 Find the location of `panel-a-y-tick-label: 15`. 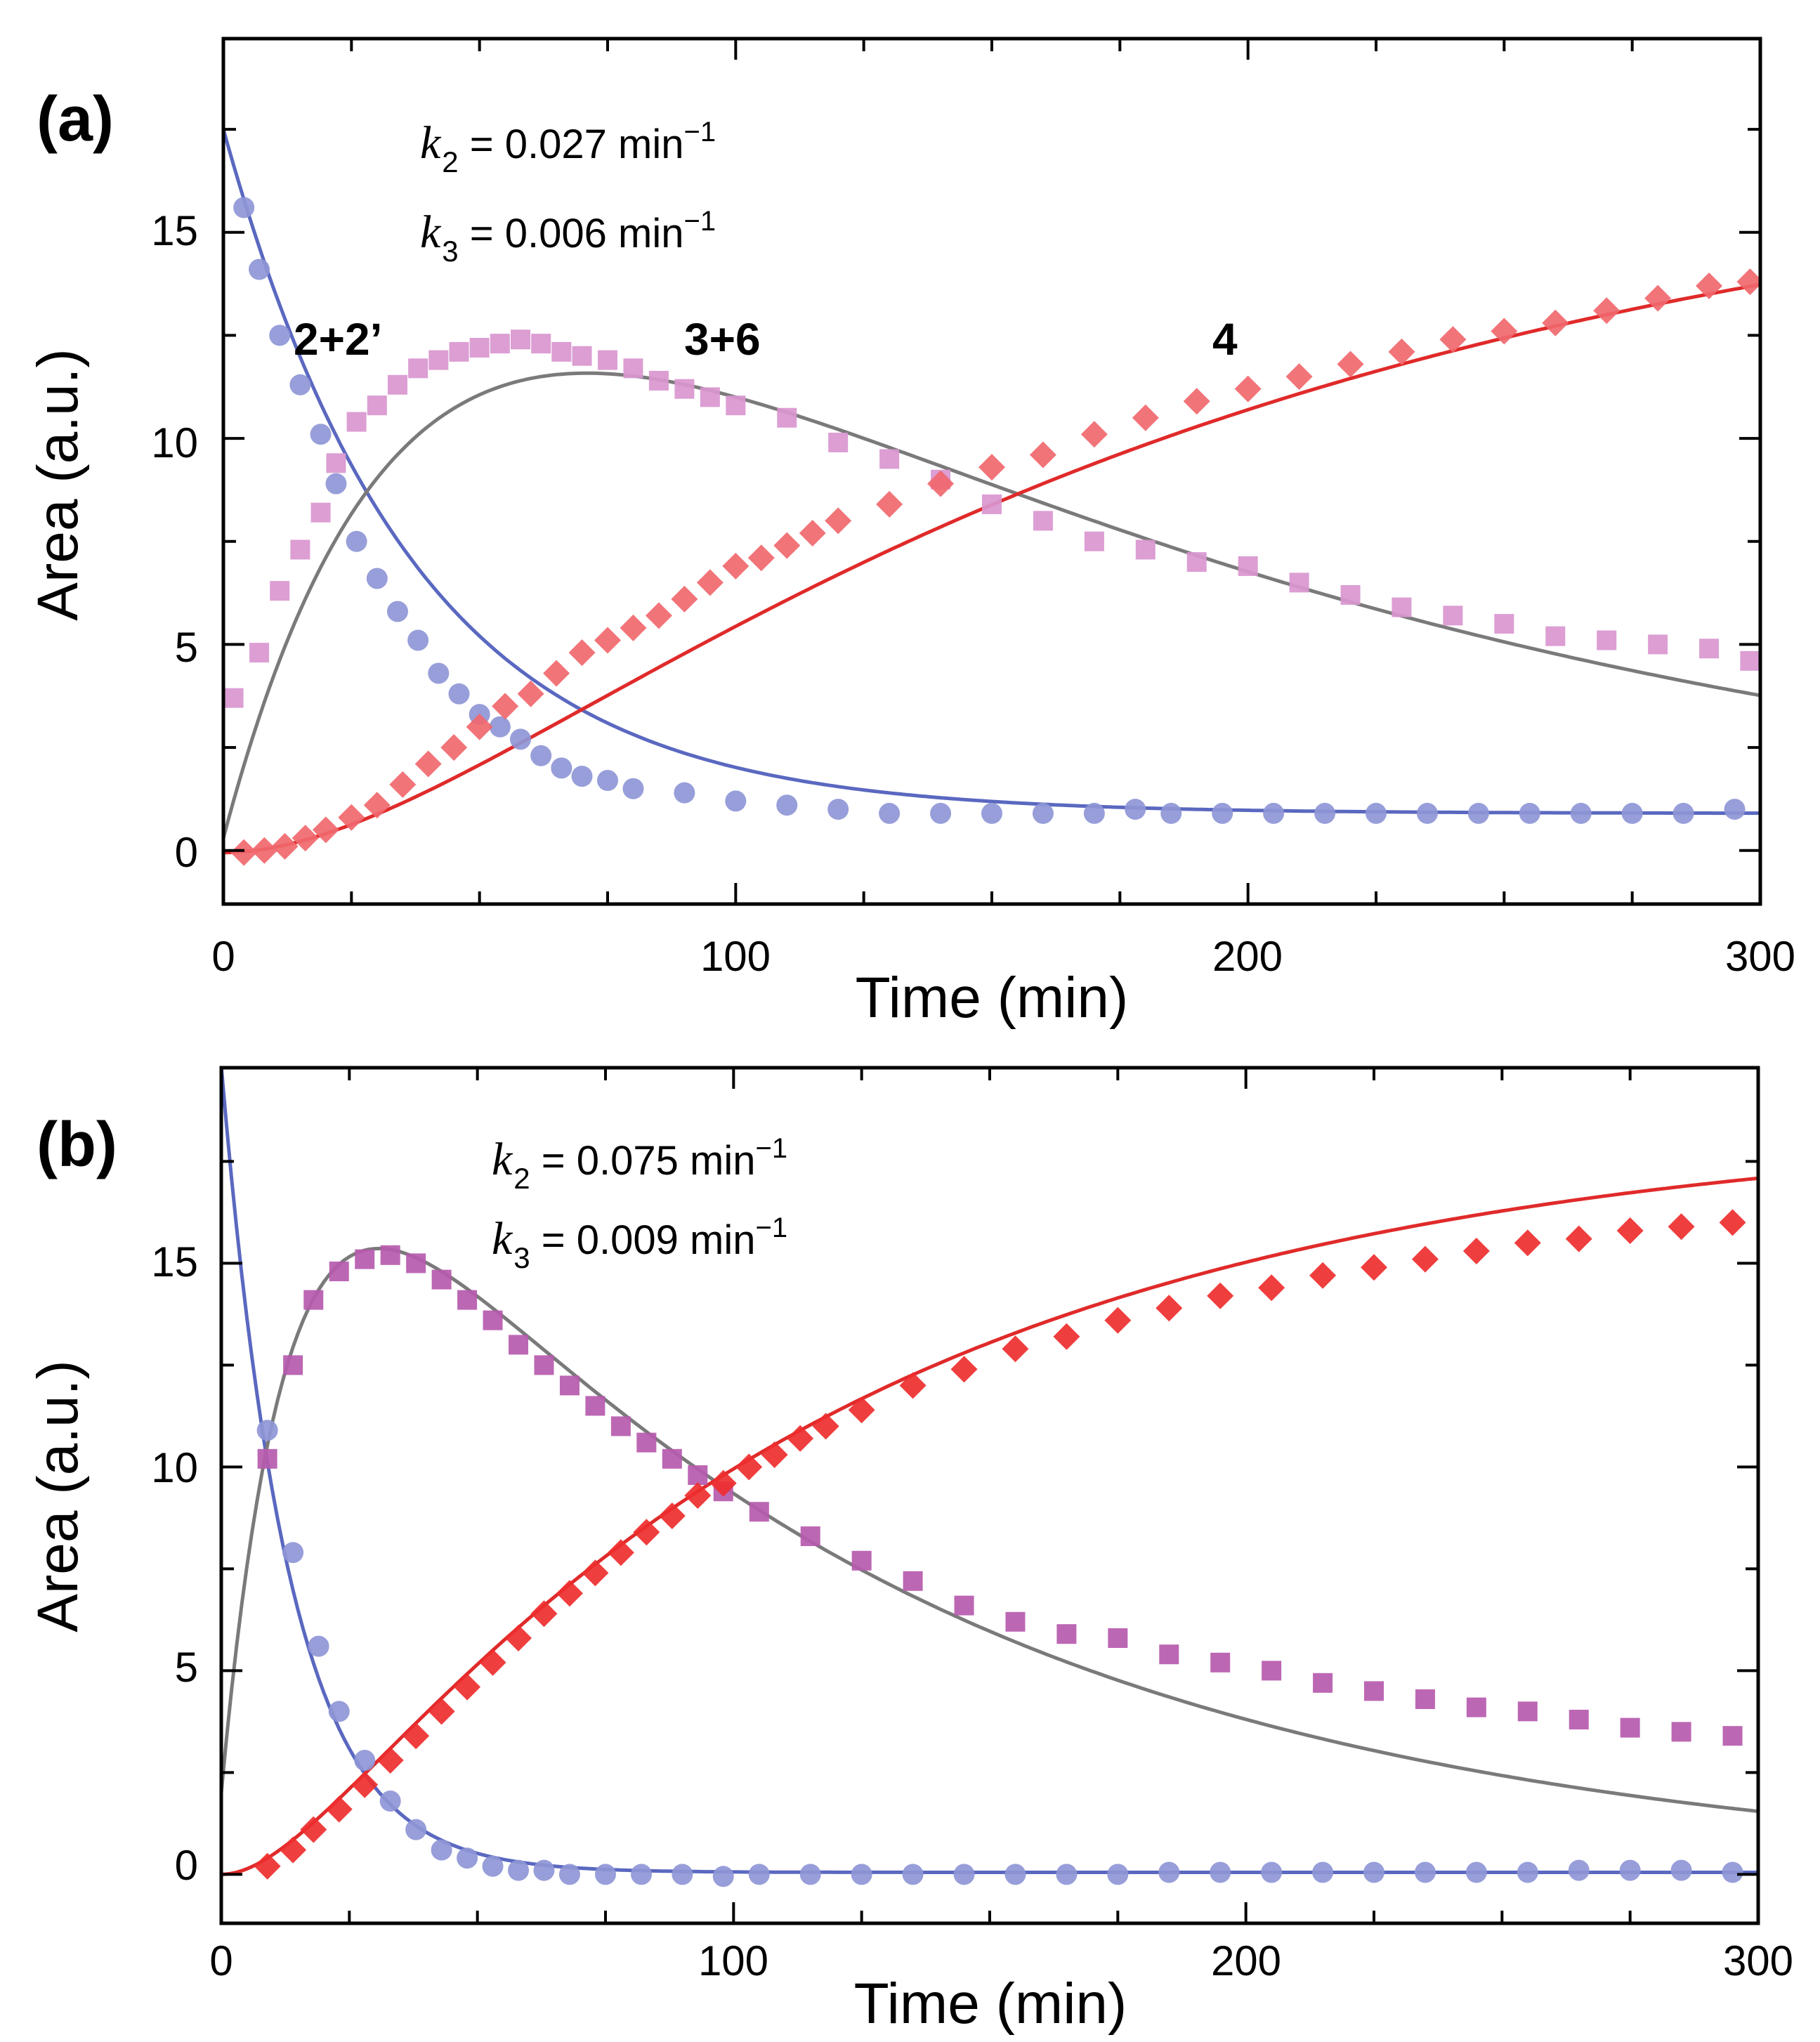

panel-a-y-tick-label: 15 is located at coordinates (174, 231).